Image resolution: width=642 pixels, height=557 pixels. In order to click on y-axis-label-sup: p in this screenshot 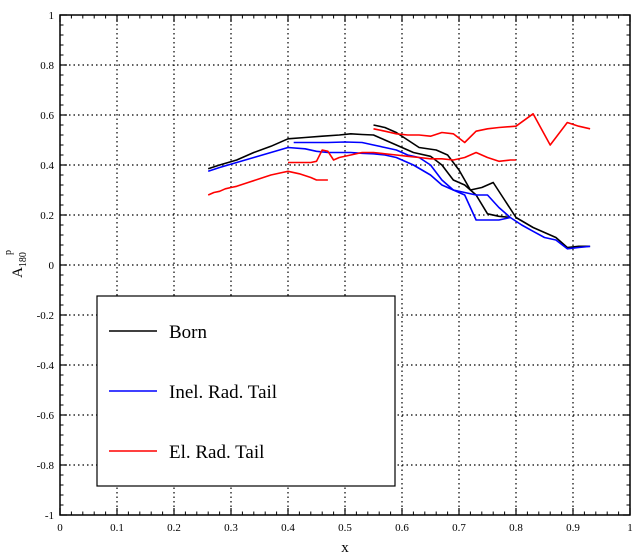, I will do `click(8, 252)`.